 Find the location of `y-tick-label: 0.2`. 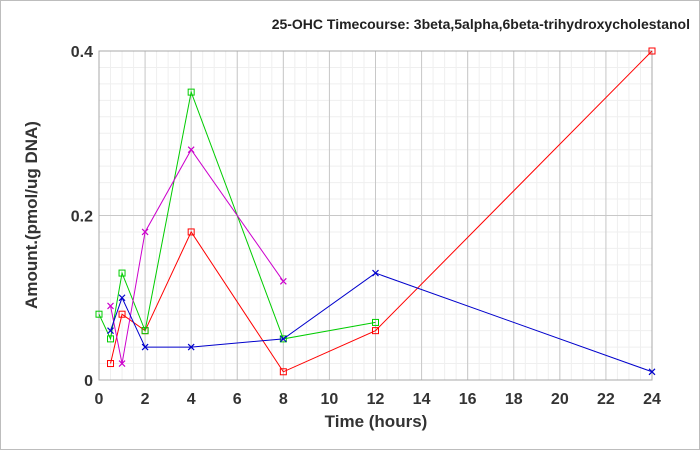

y-tick-label: 0.2 is located at coordinates (82, 217).